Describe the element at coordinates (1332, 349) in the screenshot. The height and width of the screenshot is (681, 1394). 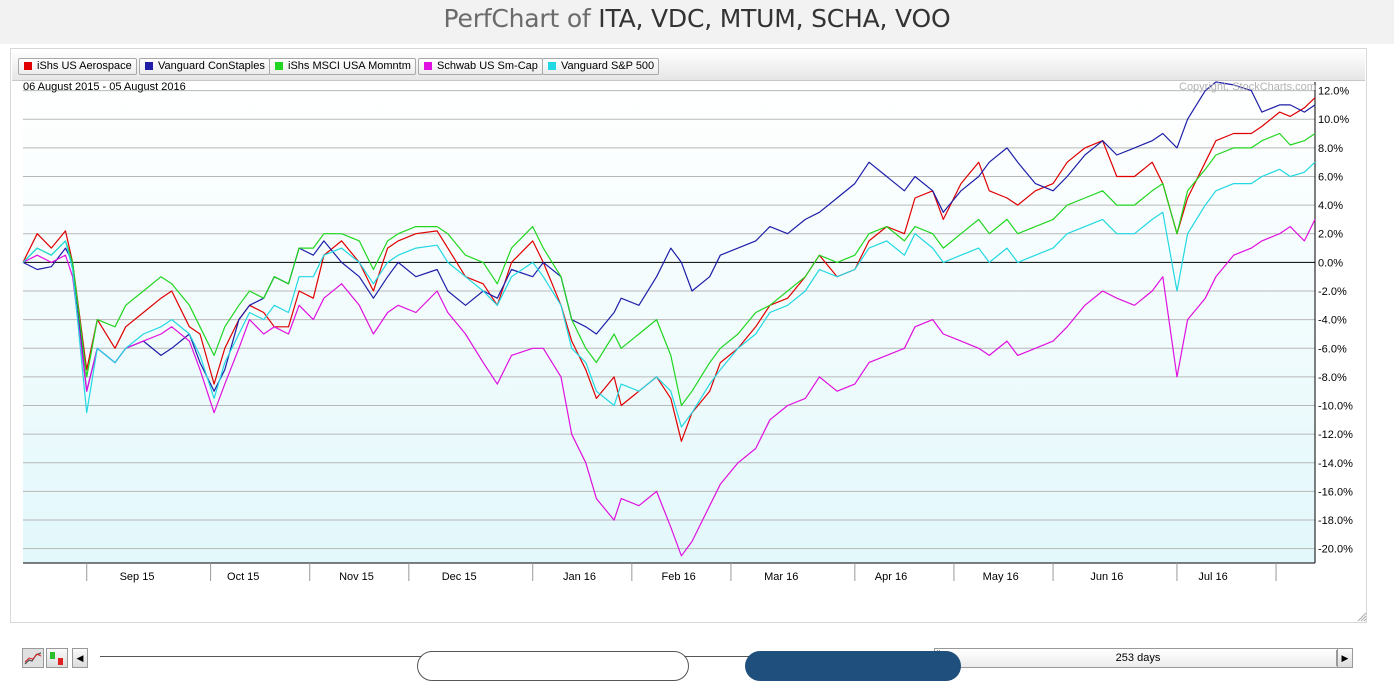
I see `y-tick-label: -6.0%` at that location.